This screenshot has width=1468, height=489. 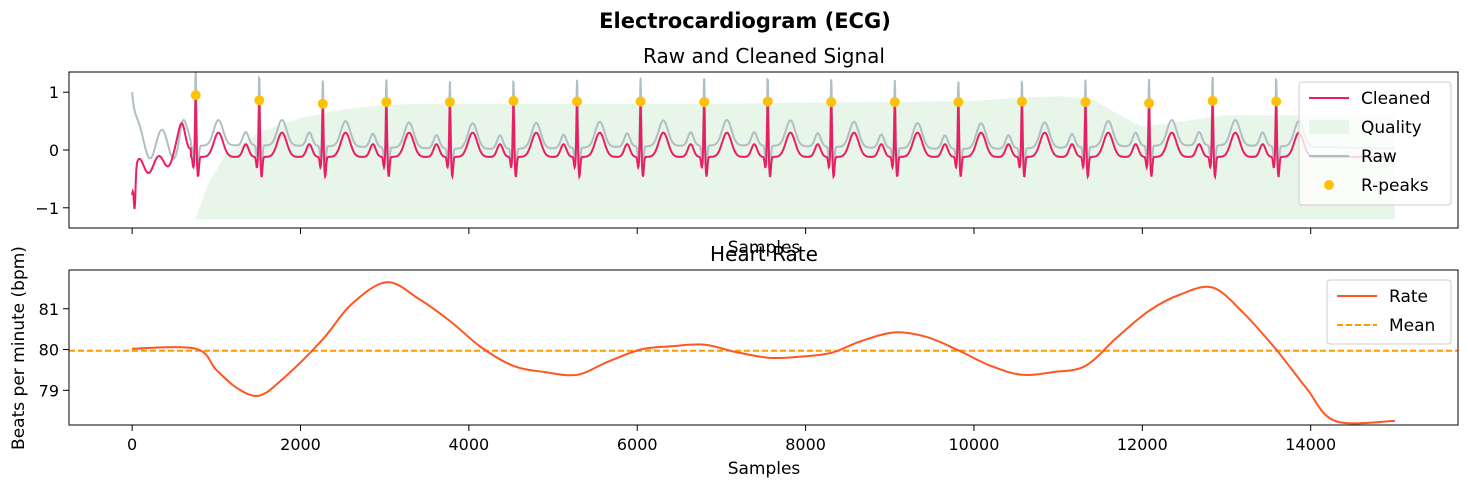 I want to click on legend-rpeaks-label: R-peaks, so click(x=1395, y=186).